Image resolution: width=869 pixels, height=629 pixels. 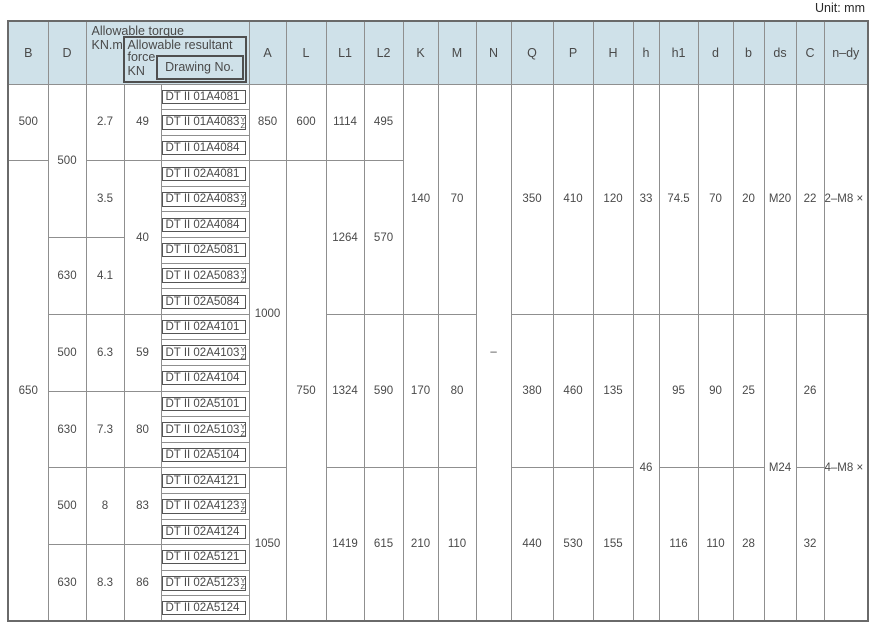 I want to click on drawing-no-box: DT II 01A4084, so click(x=204, y=147).